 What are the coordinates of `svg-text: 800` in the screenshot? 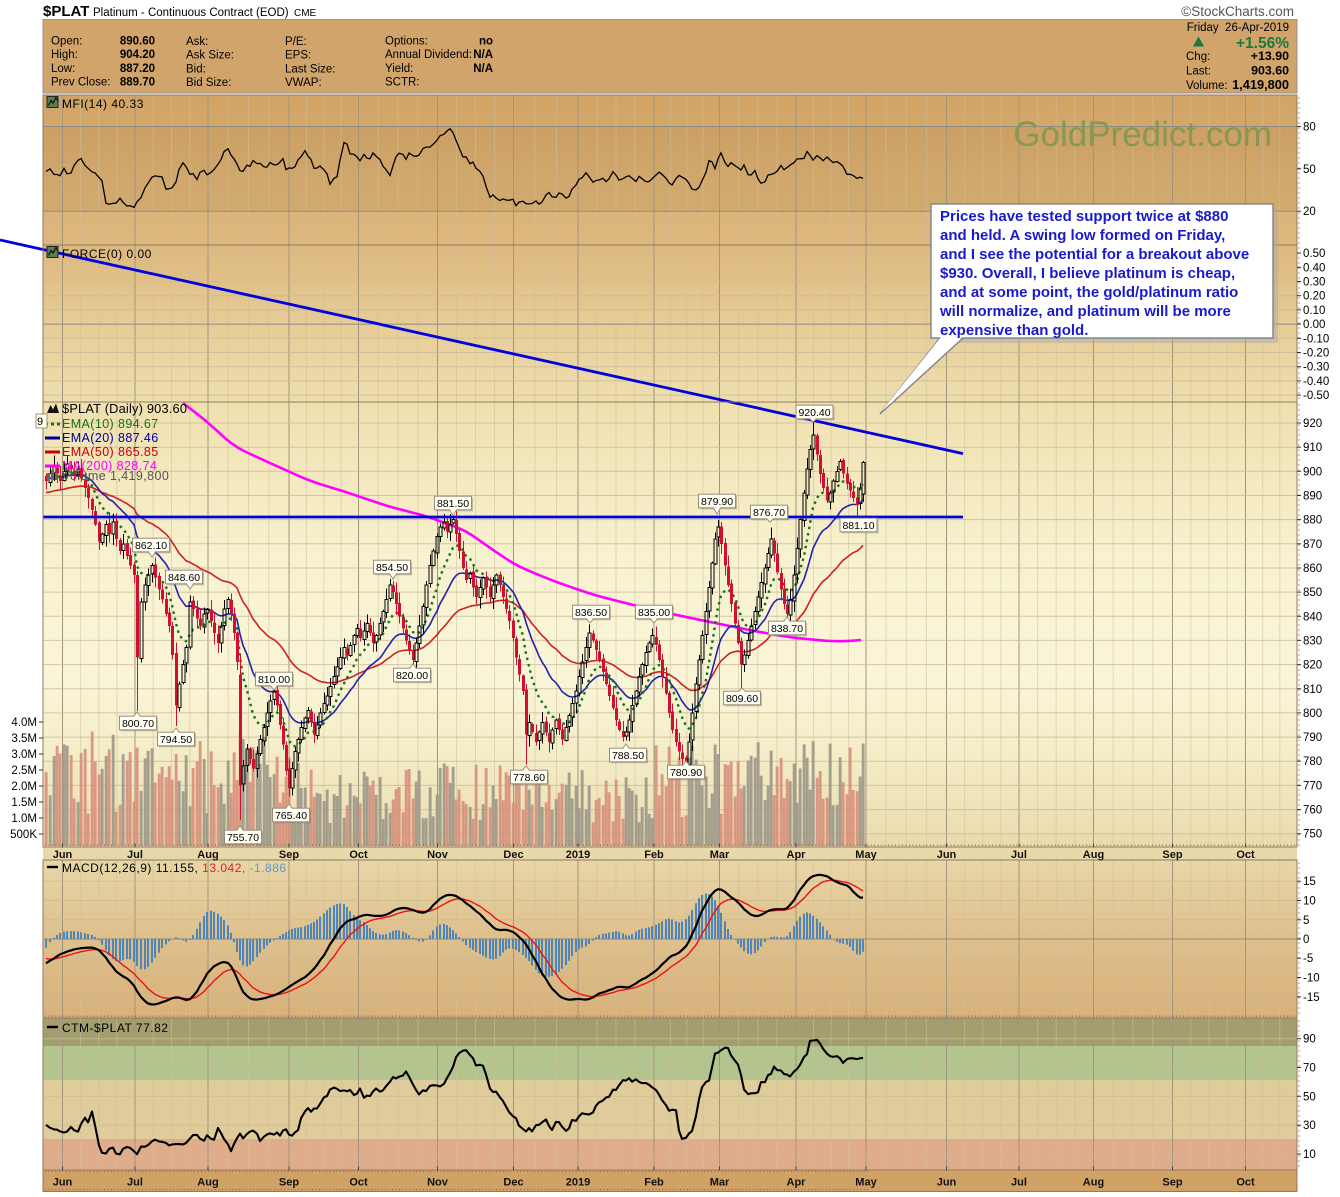 It's located at (1312, 714).